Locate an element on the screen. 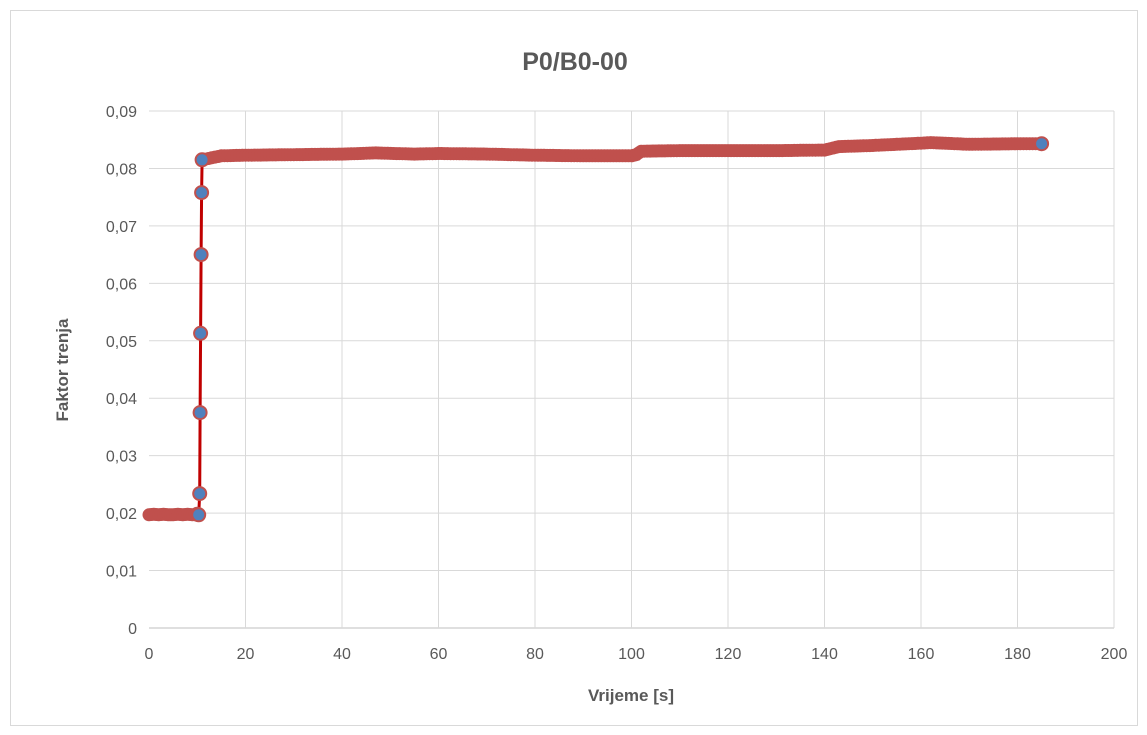  x-tick-label: 200 is located at coordinates (1114, 654).